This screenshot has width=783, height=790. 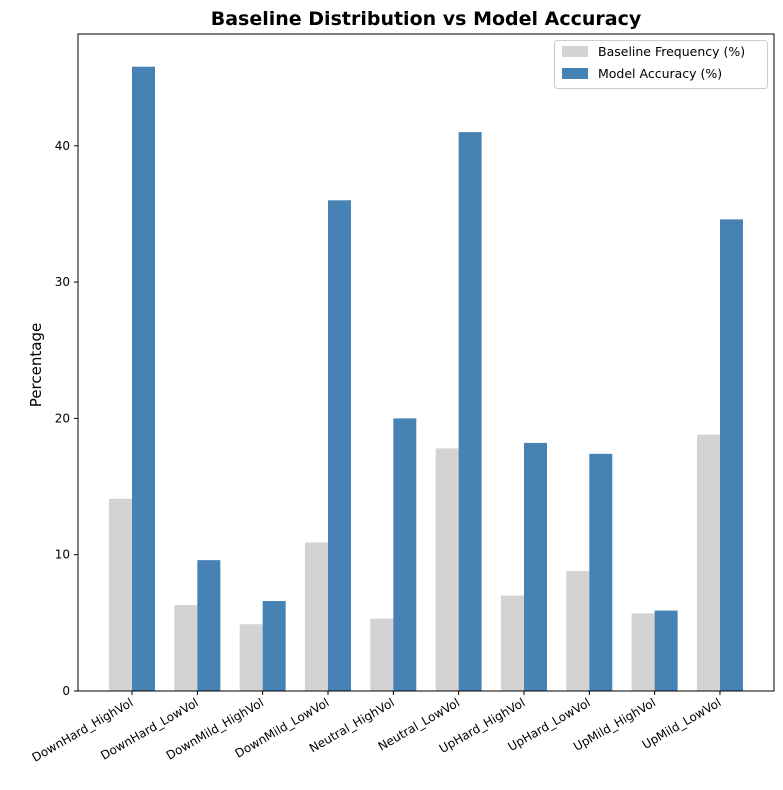 I want to click on y-tick-label-4: 40, so click(x=62, y=146).